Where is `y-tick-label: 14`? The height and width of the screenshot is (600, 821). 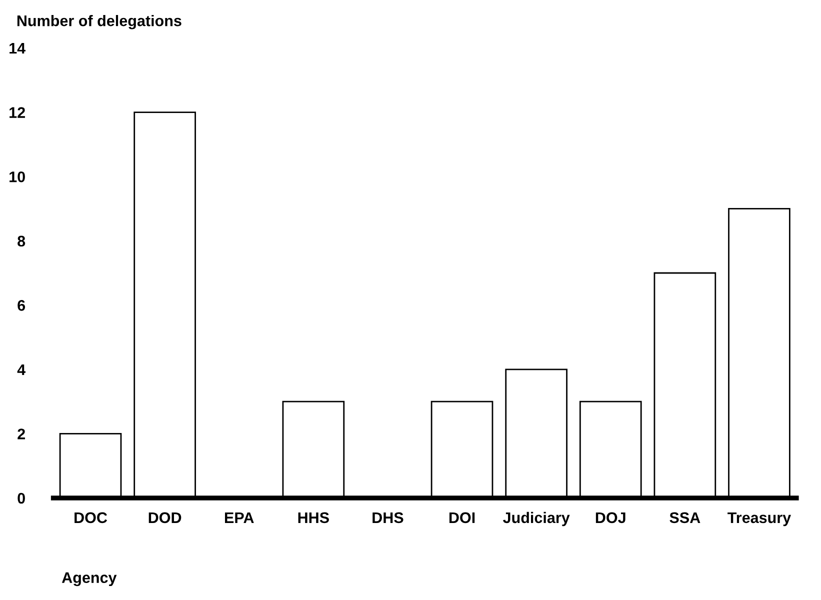
y-tick-label: 14 is located at coordinates (18, 48).